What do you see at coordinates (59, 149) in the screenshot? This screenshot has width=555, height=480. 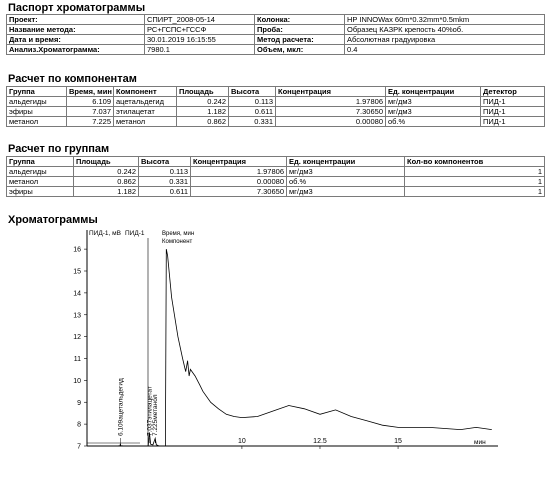 I see `groups-heading: Расчет по группам` at bounding box center [59, 149].